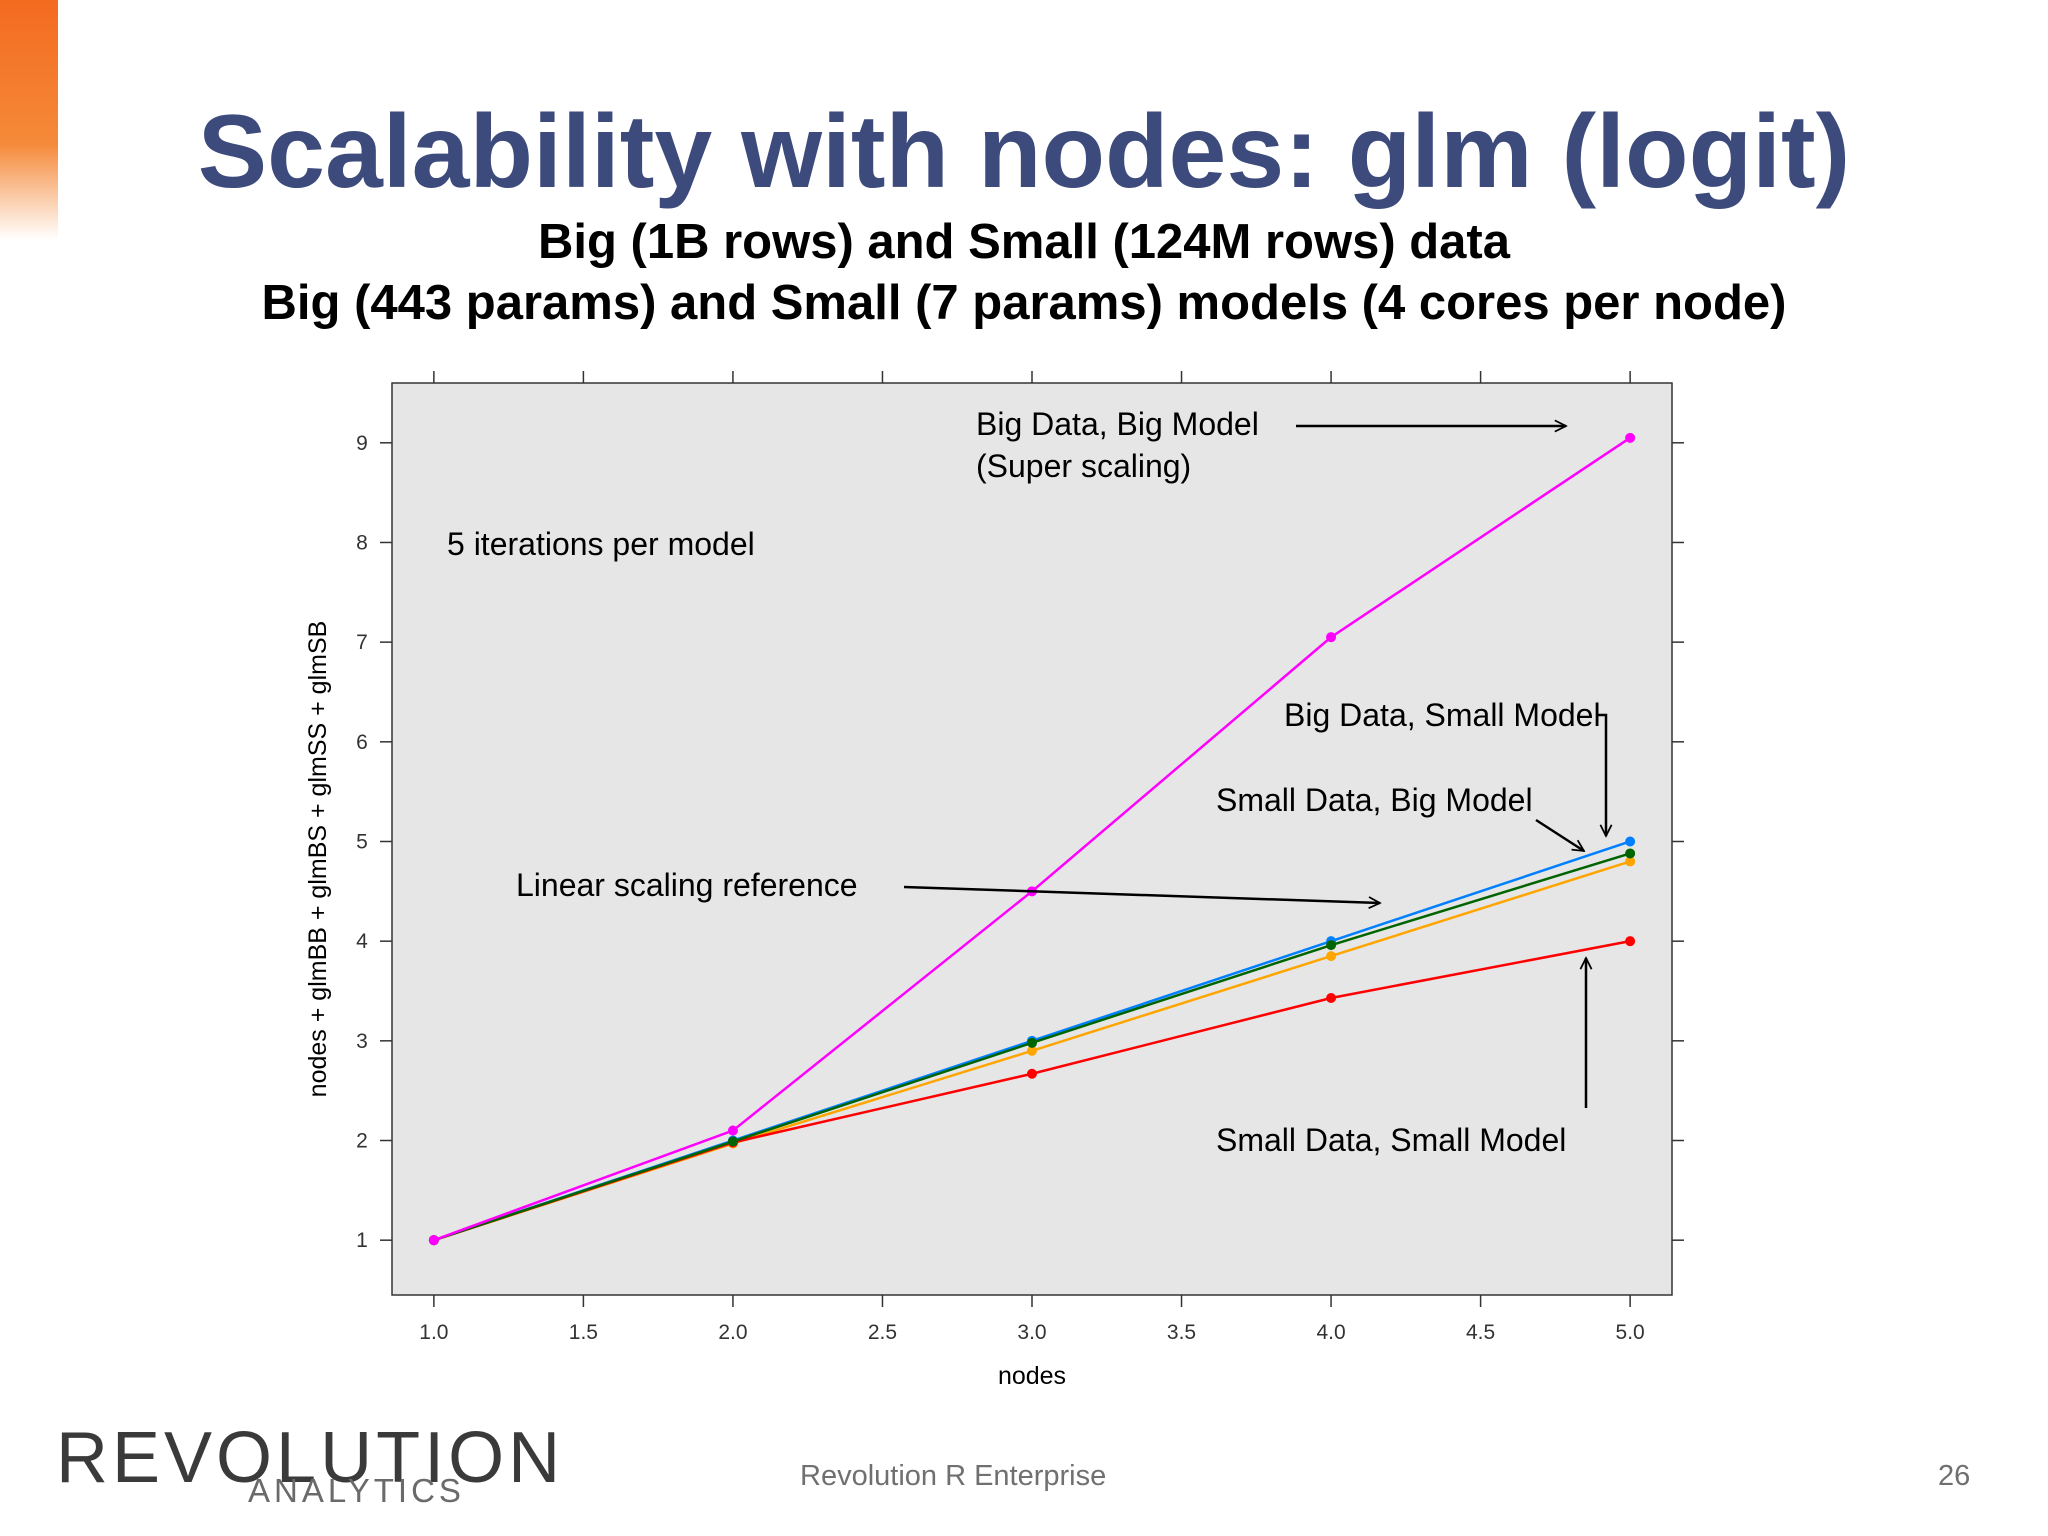  I want to click on page-number: 26, so click(1954, 1476).